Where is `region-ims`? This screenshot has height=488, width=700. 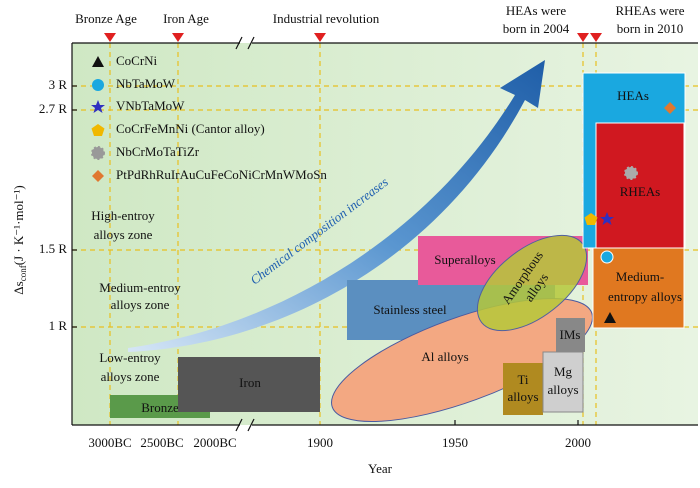 region-ims is located at coordinates (570, 335).